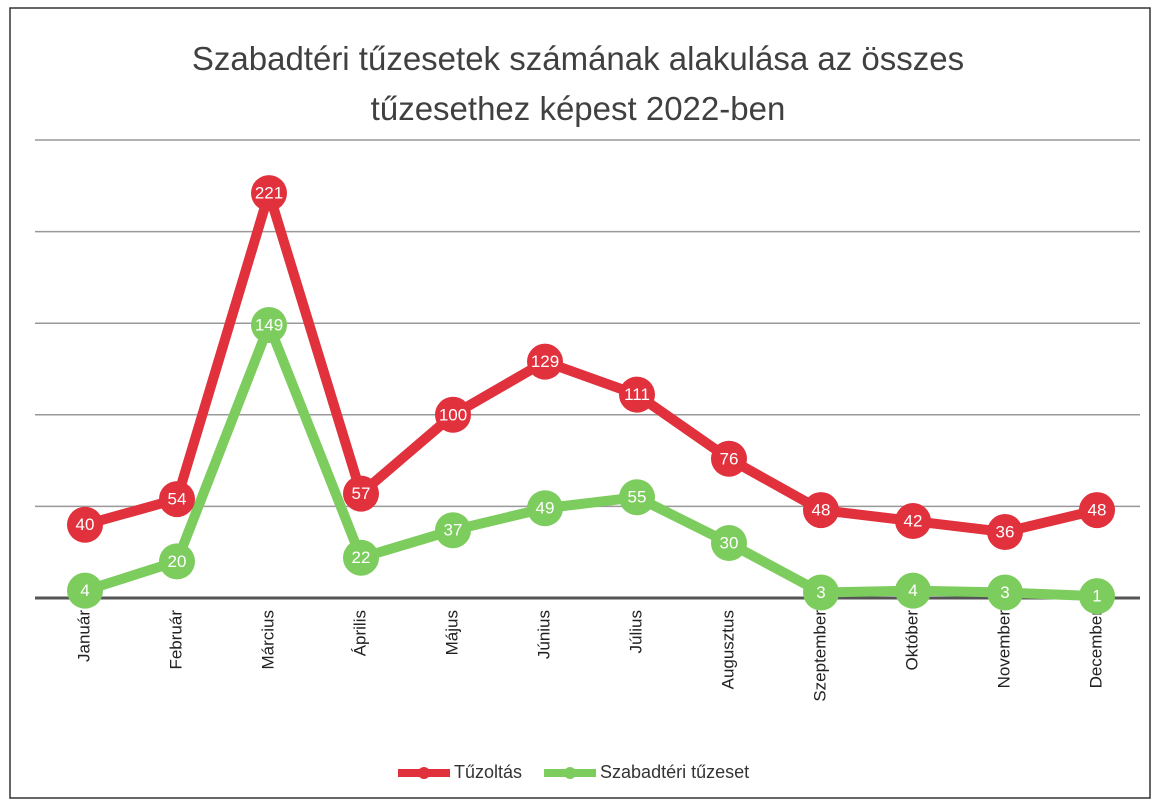 The width and height of the screenshot is (1156, 801). I want to click on data-label: 129, so click(545, 361).